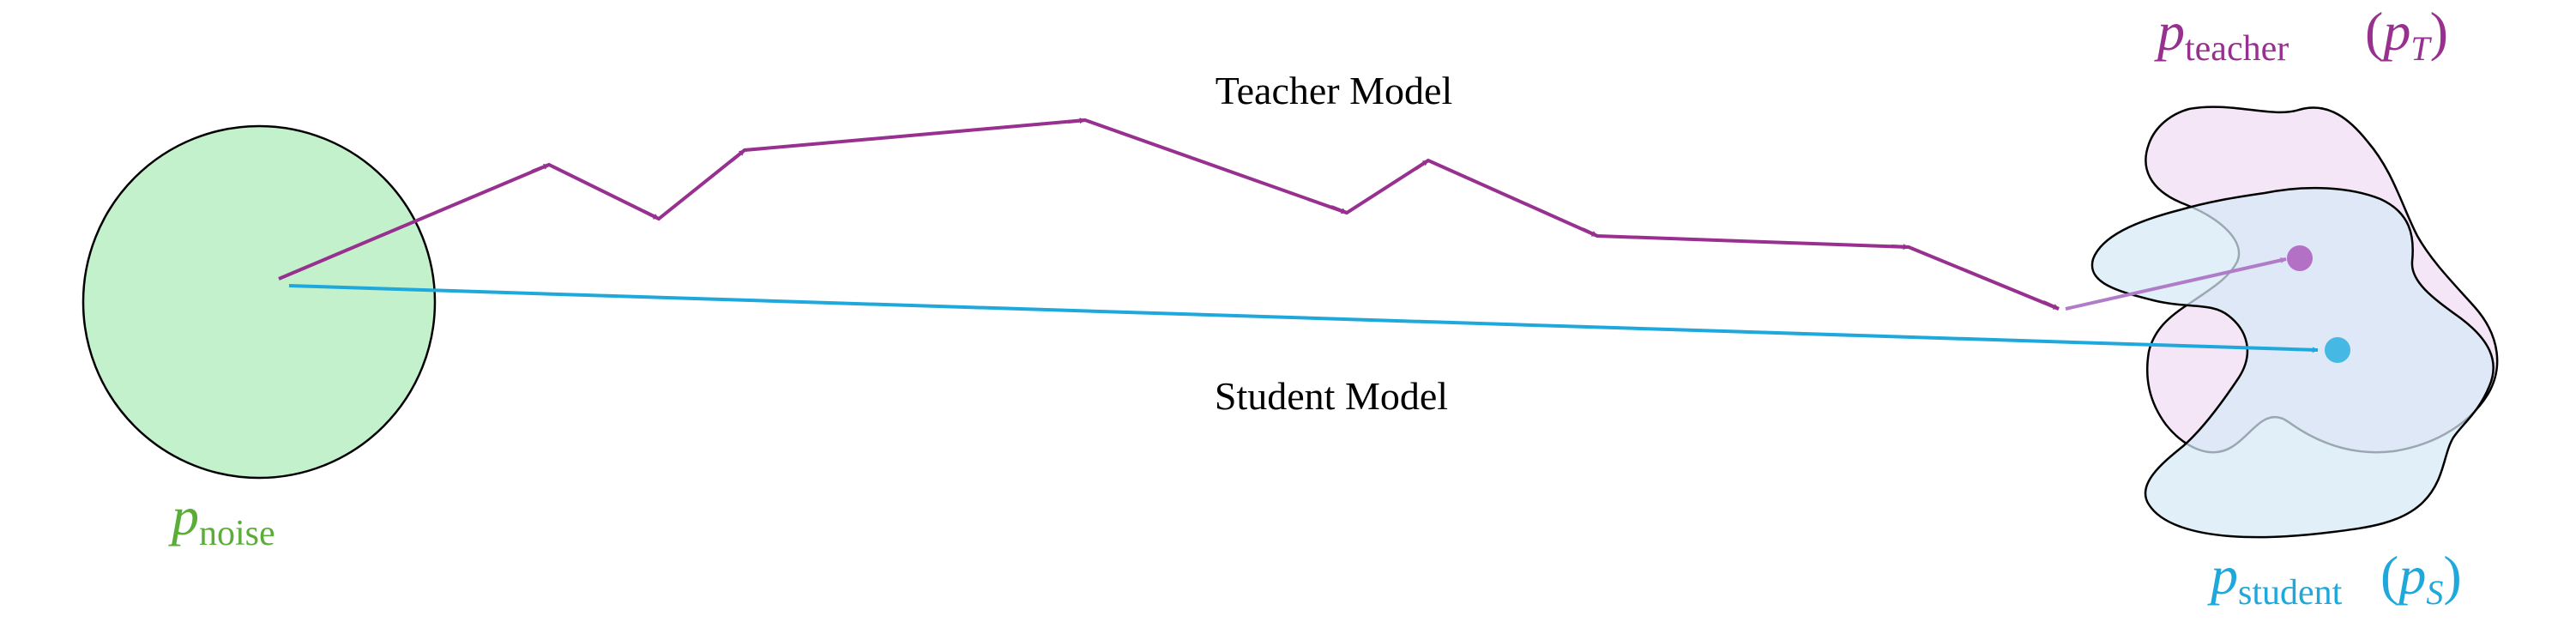 The height and width of the screenshot is (634, 2576). What do you see at coordinates (2410, 575) in the screenshot?
I see `student-short-symbol: p` at bounding box center [2410, 575].